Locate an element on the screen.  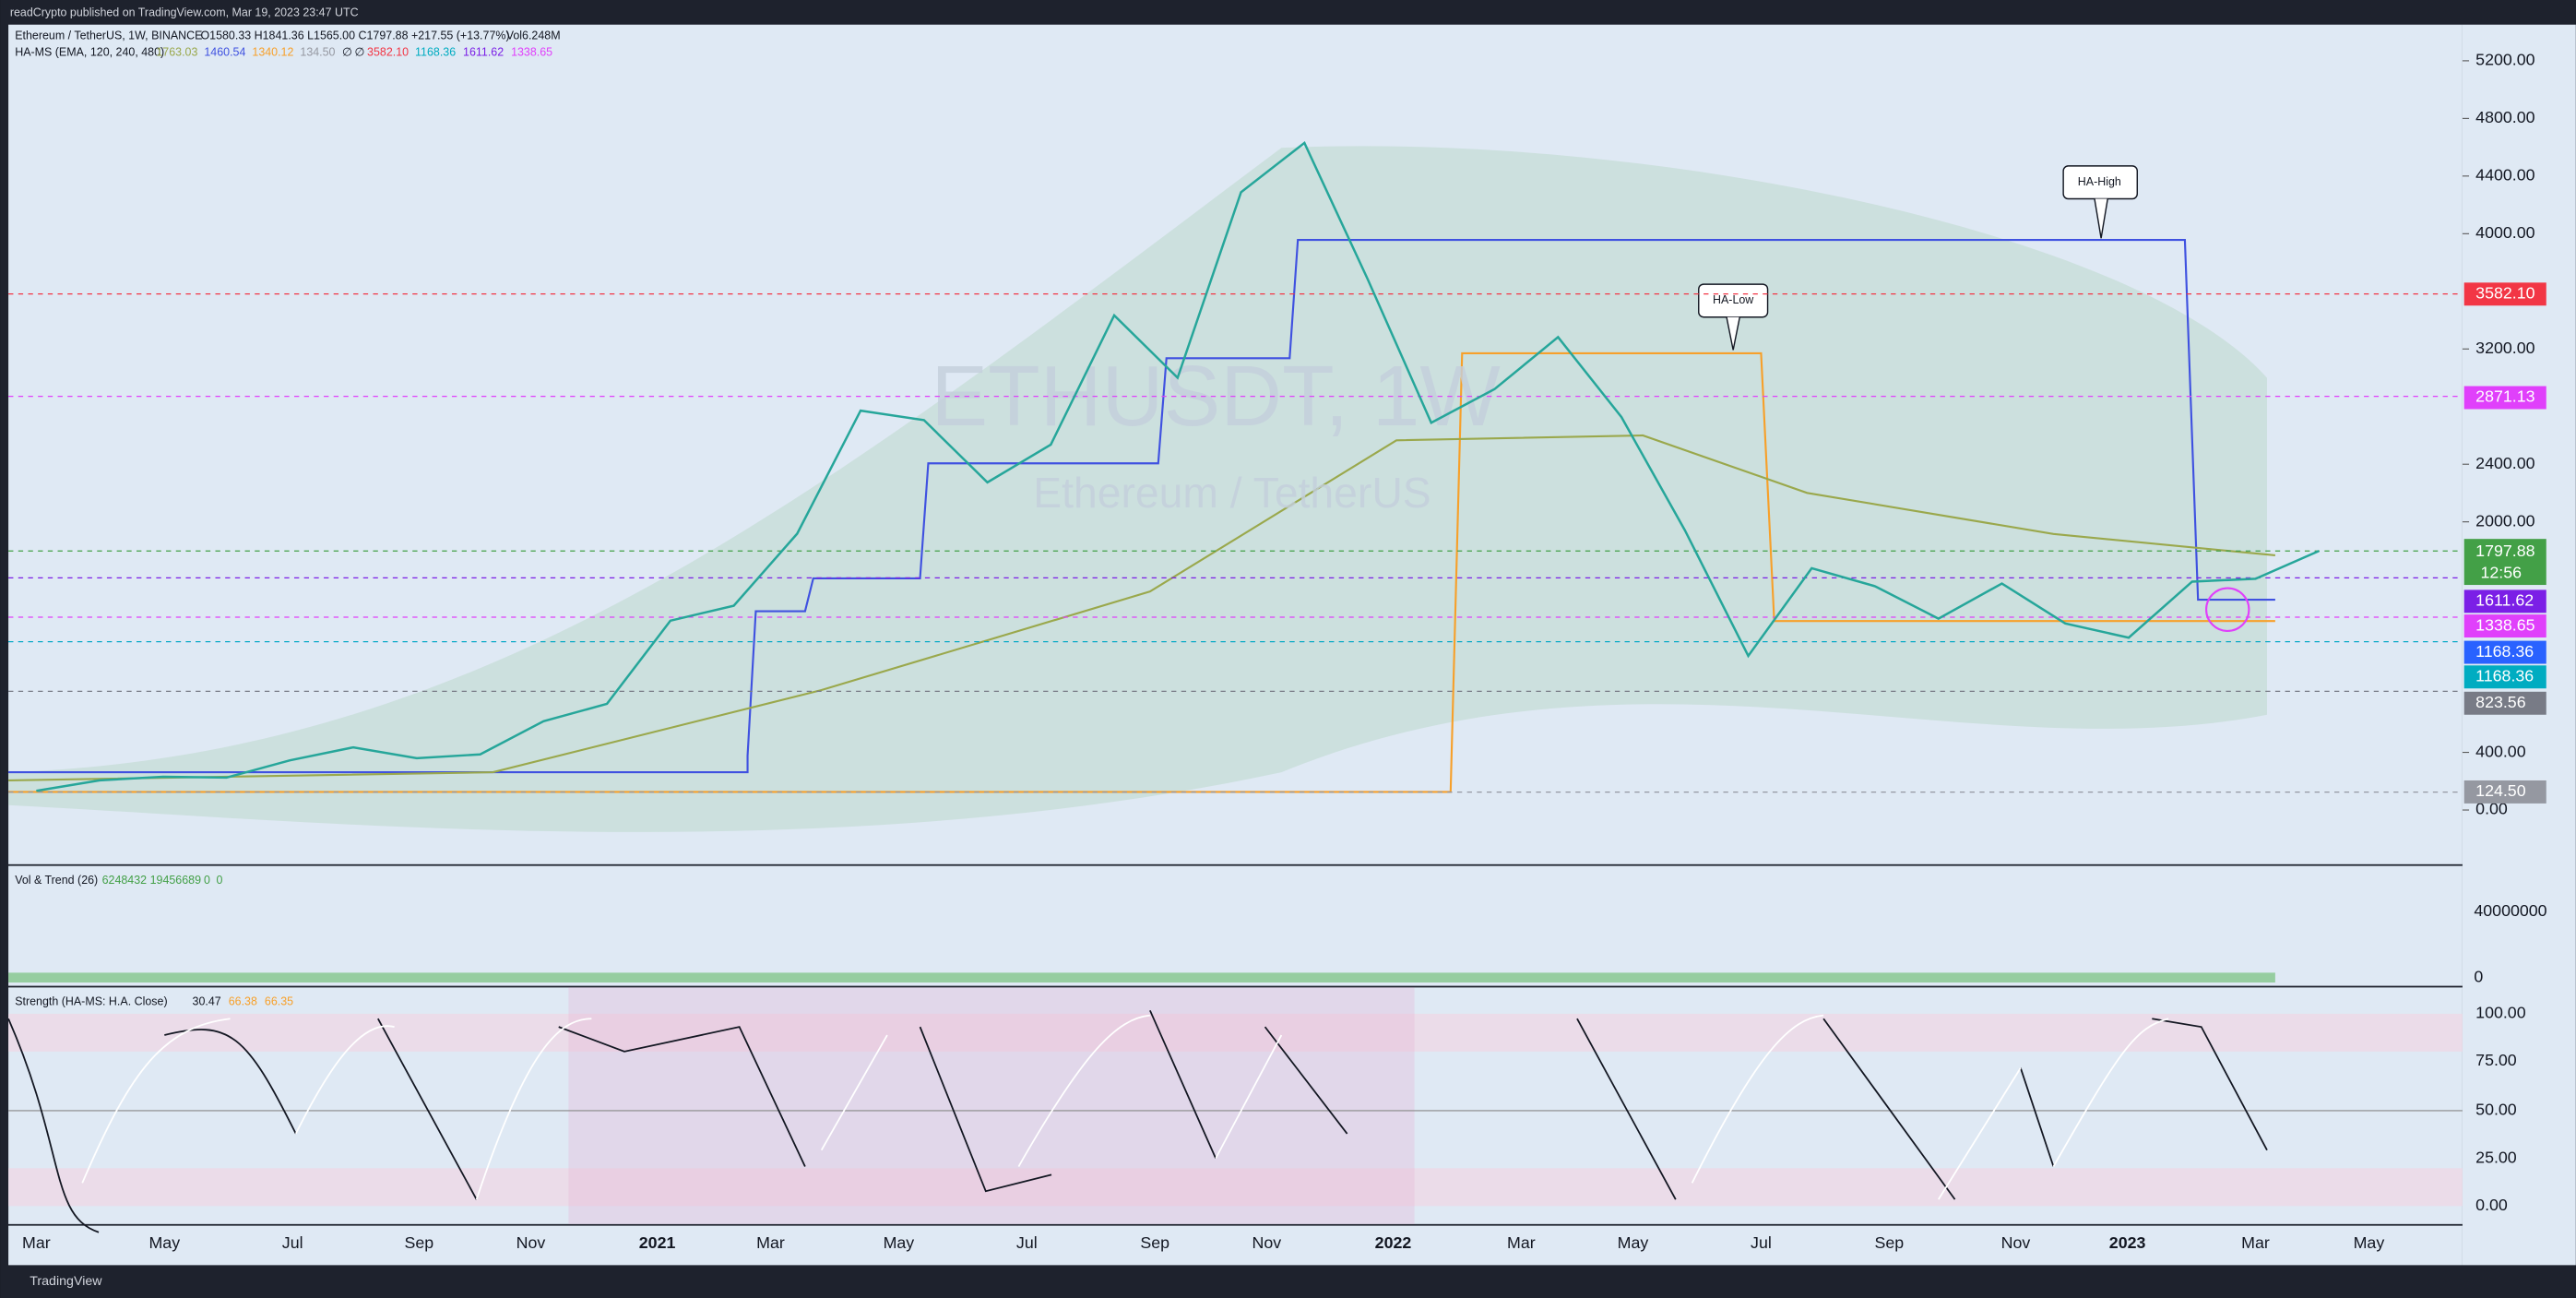
highlight-circle is located at coordinates (2227, 609).